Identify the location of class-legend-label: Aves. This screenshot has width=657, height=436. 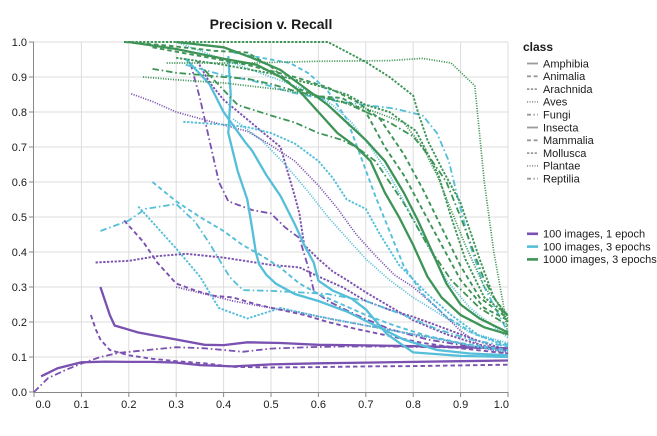
(555, 103).